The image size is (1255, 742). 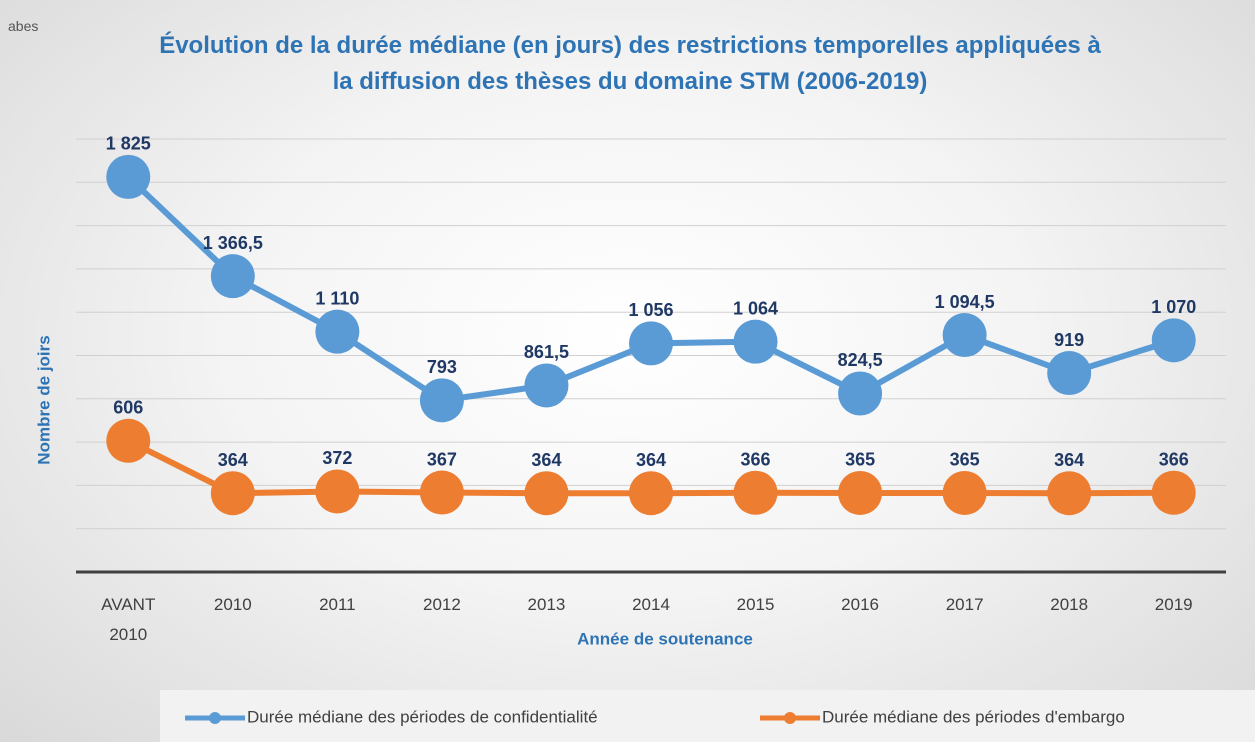 What do you see at coordinates (651, 604) in the screenshot?
I see `x-tick-label: 2014` at bounding box center [651, 604].